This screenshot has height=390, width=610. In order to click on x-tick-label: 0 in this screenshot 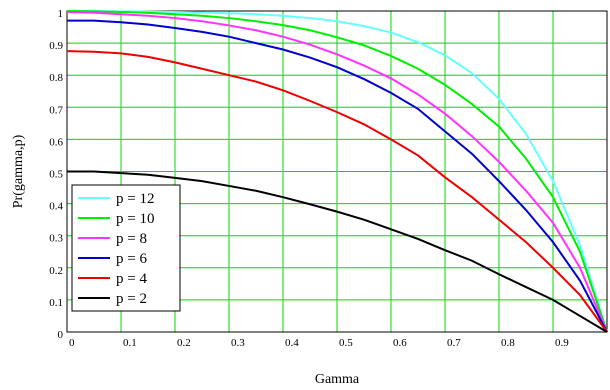, I will do `click(72, 343)`.